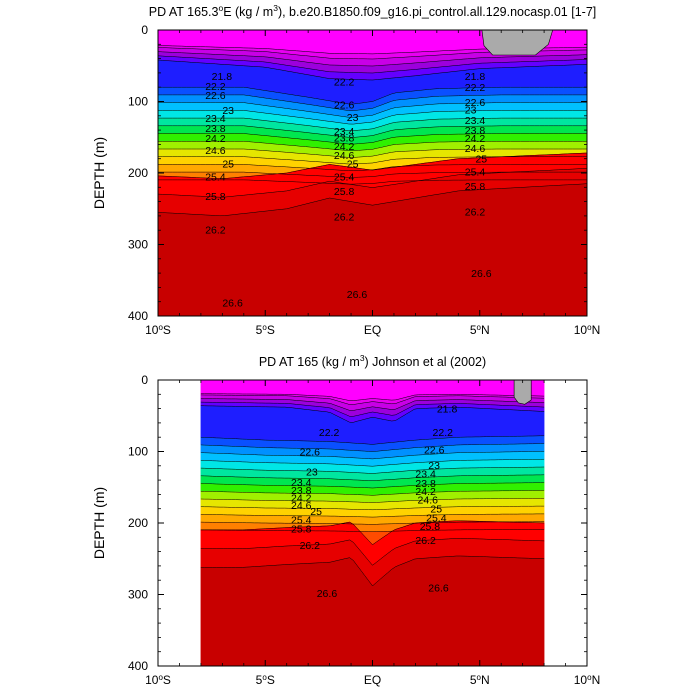 The image size is (700, 700). Describe the element at coordinates (587, 680) in the screenshot. I see `x-tick-label: 10oN` at that location.